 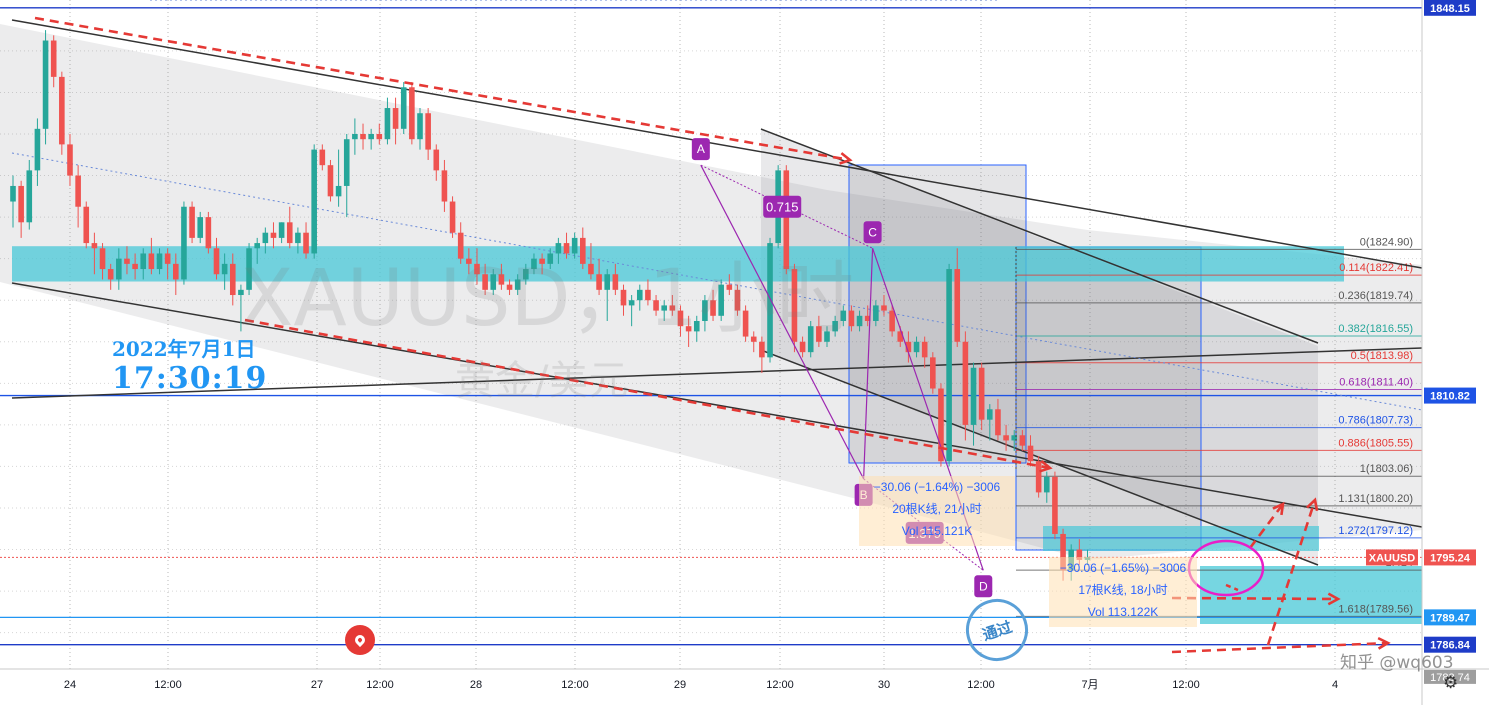 What do you see at coordinates (1450, 9) in the screenshot?
I see `price-tag-label: 1848.15` at bounding box center [1450, 9].